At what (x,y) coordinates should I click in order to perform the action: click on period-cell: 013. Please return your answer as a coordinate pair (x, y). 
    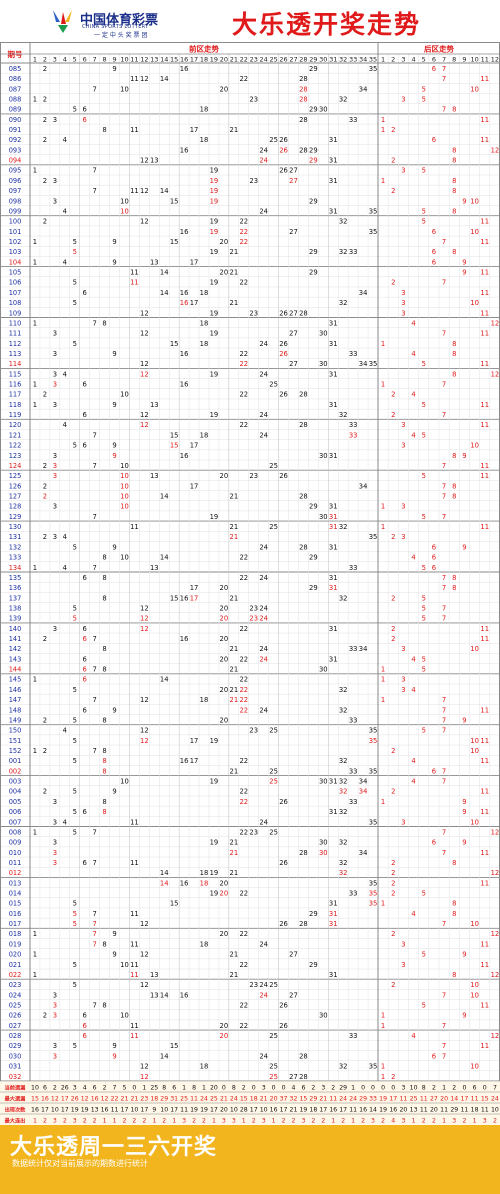
    Looking at the image, I should click on (15, 883).